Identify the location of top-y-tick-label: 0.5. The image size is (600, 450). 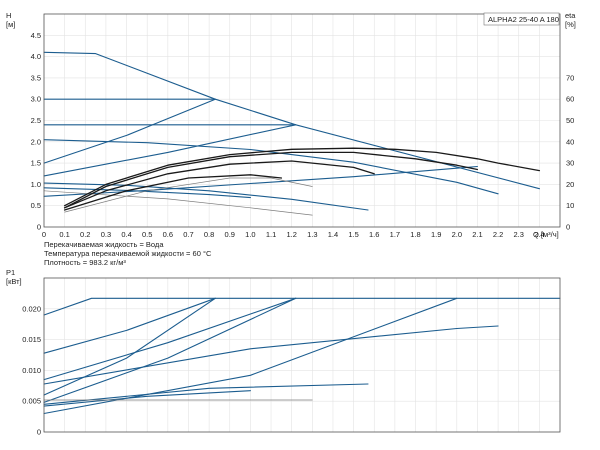
(36, 205).